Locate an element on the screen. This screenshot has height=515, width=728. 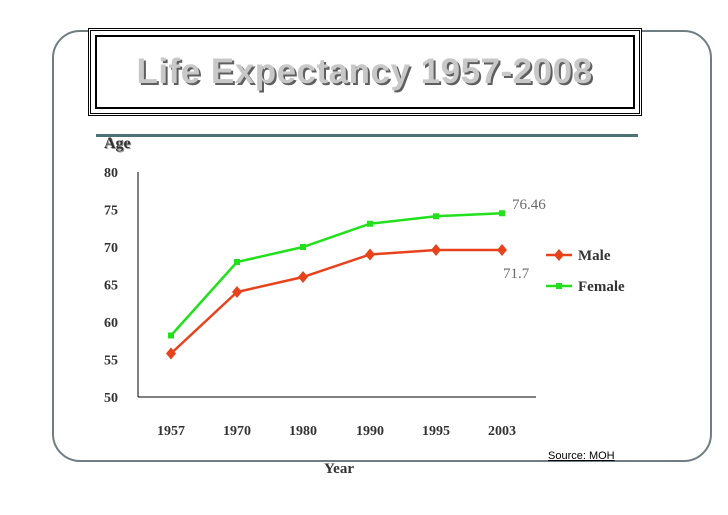
x-tick-label: 1995 is located at coordinates (436, 431).